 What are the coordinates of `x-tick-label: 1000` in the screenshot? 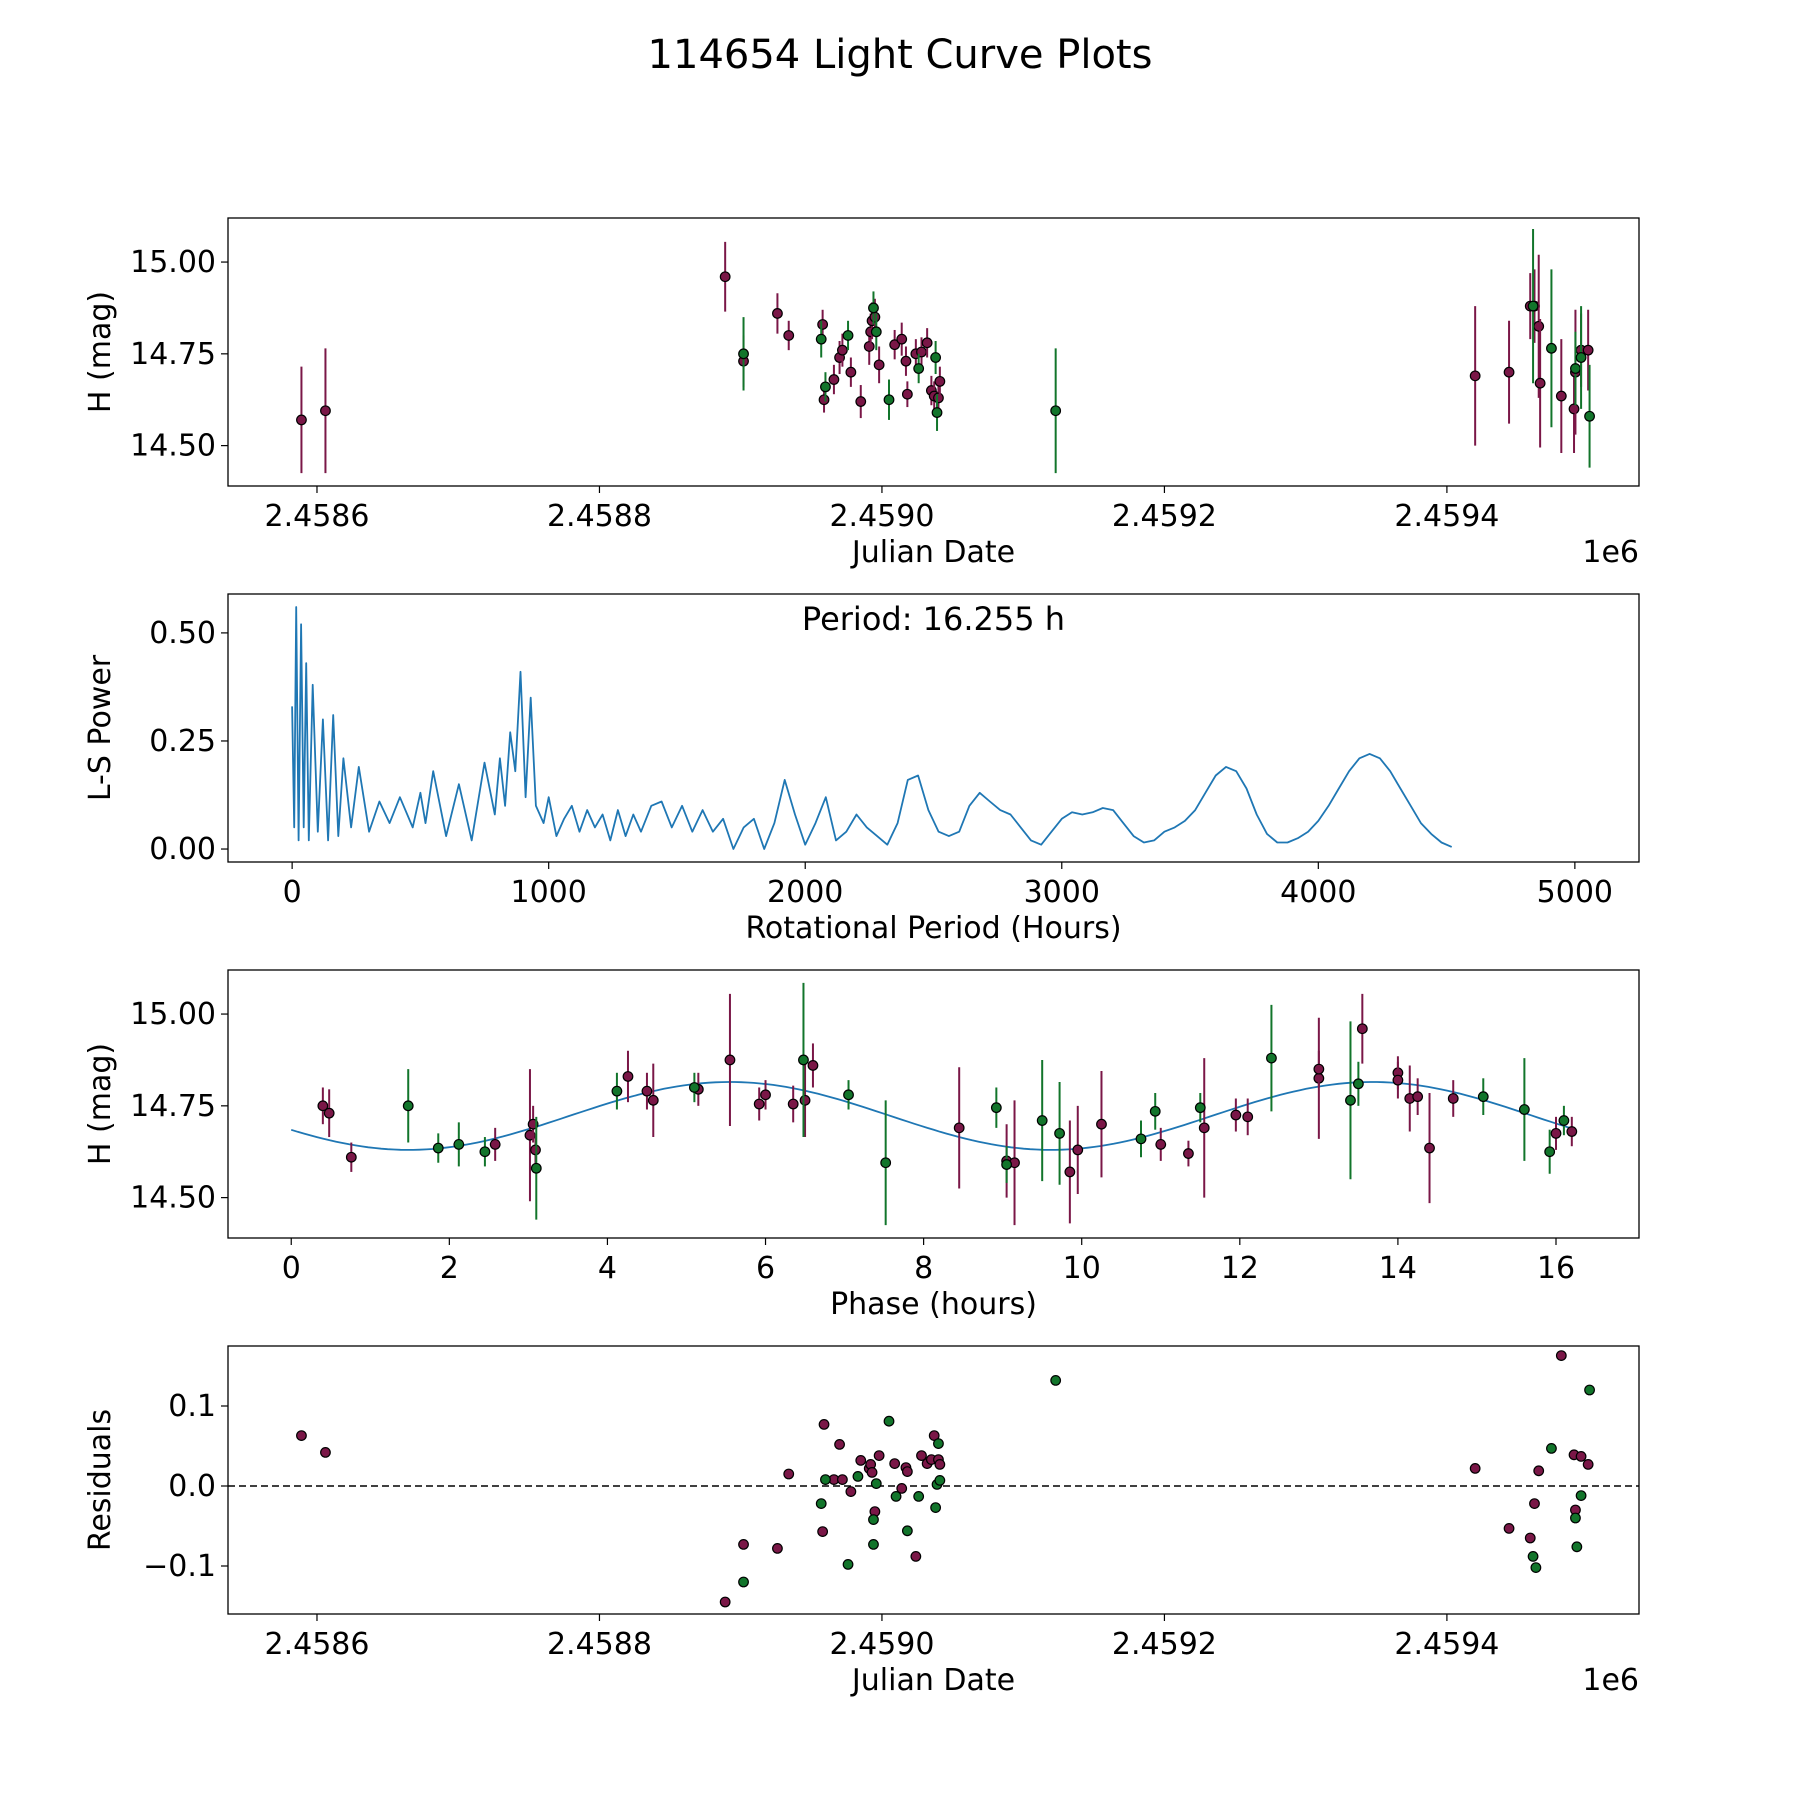 It's located at (549, 892).